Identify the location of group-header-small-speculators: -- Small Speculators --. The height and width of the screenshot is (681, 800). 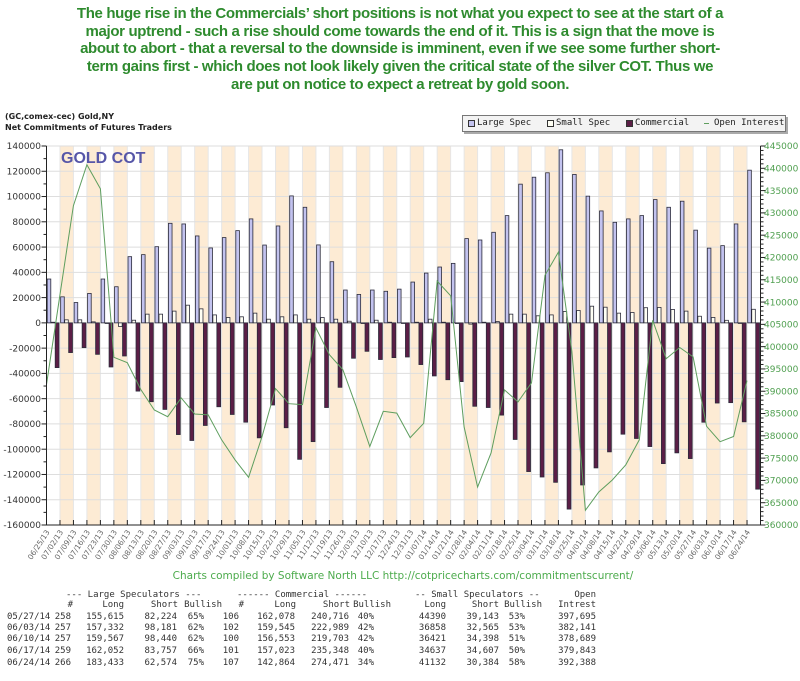
(477, 594).